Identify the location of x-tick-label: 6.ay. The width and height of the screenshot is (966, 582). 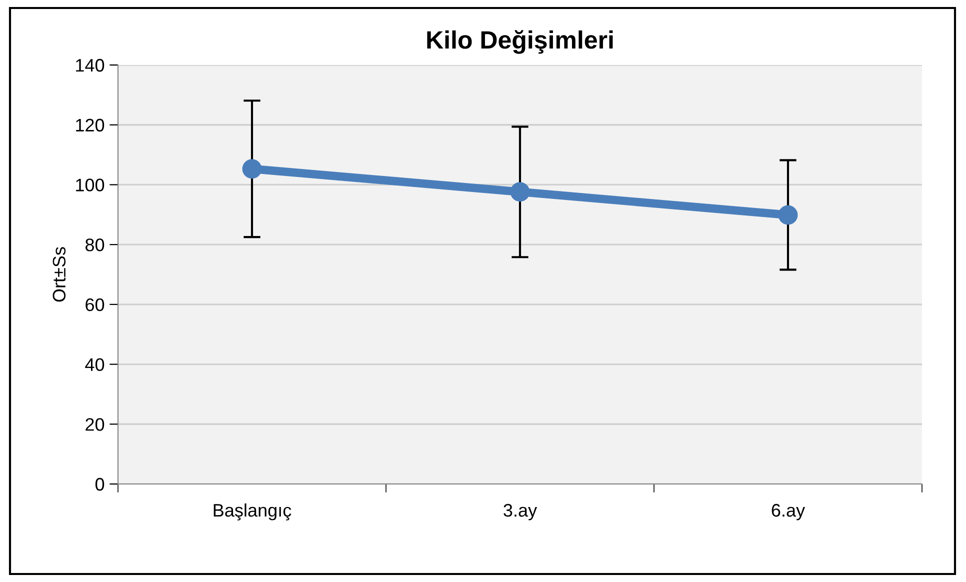
(789, 512).